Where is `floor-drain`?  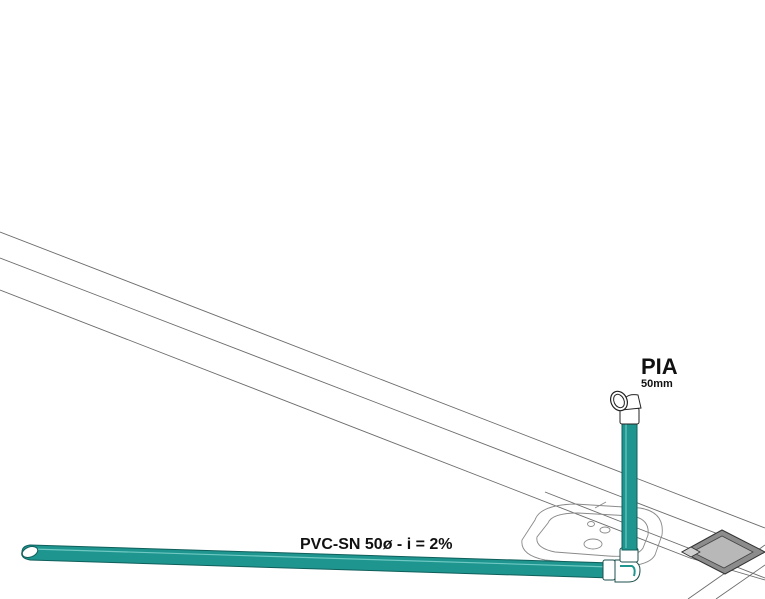
floor-drain is located at coordinates (722, 552).